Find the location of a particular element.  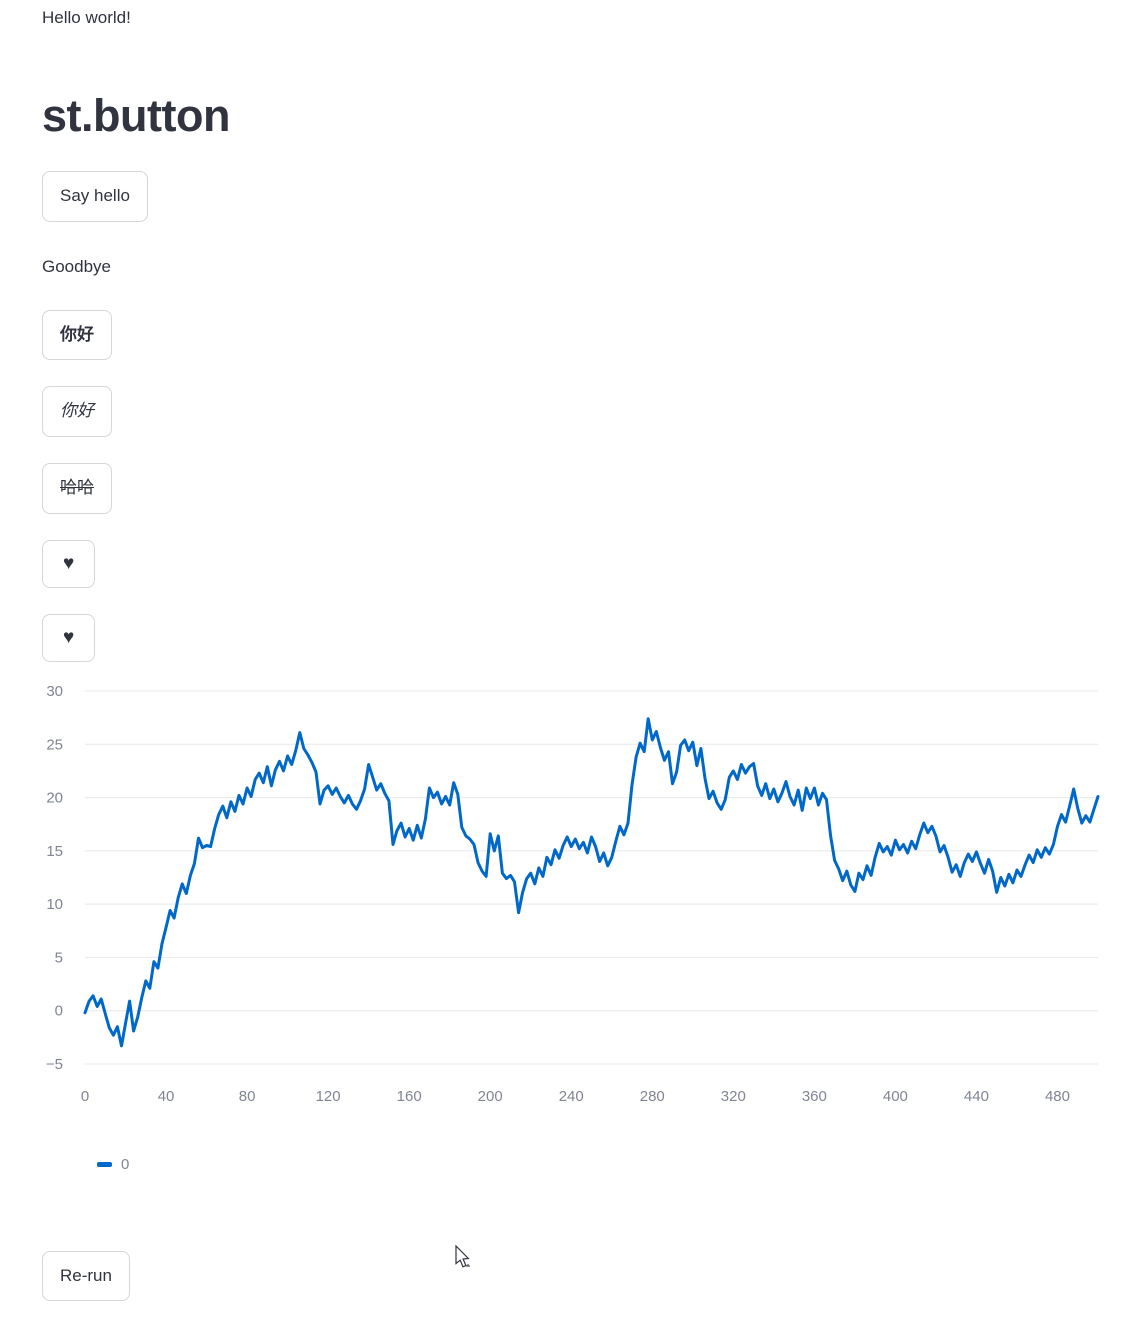

chart-legend: 0 is located at coordinates (610, 1164).